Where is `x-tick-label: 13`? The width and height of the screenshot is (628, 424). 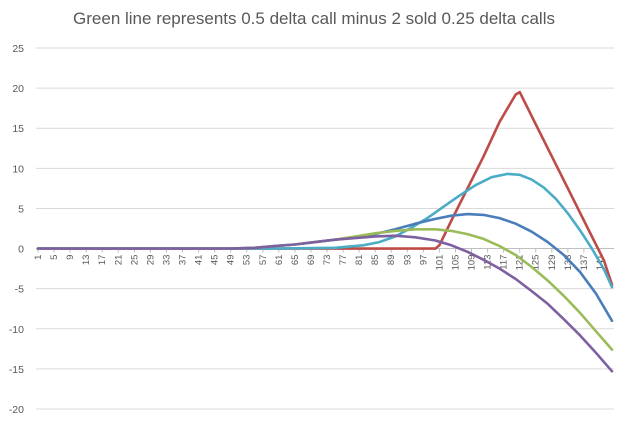 x-tick-label: 13 is located at coordinates (86, 260).